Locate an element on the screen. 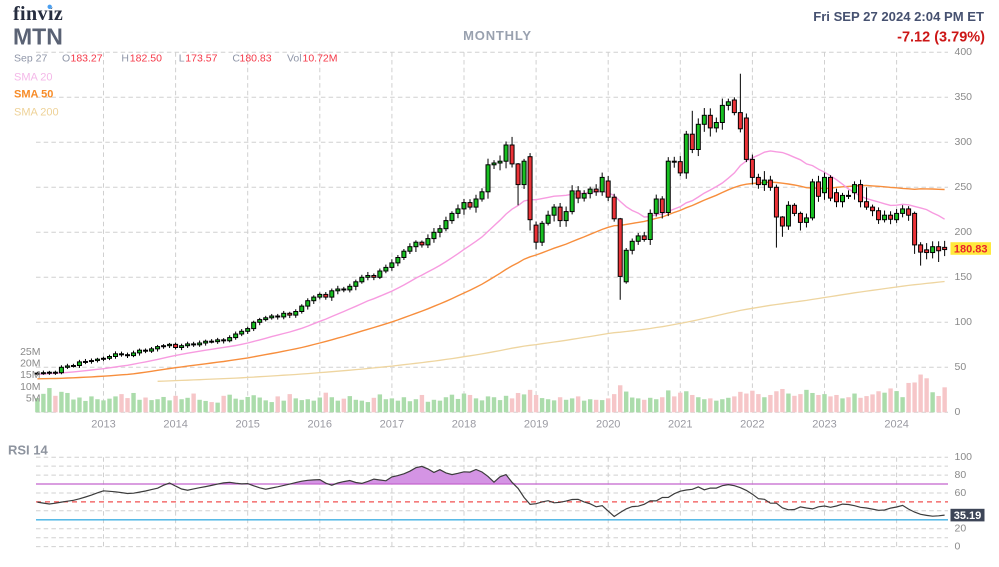  svg-text: 2014 is located at coordinates (175, 425).